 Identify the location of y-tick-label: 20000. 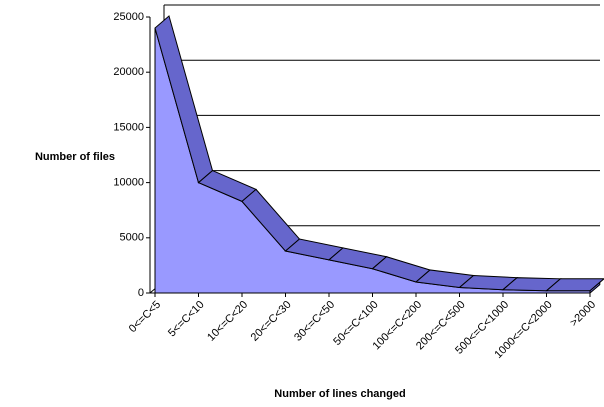
(128, 72).